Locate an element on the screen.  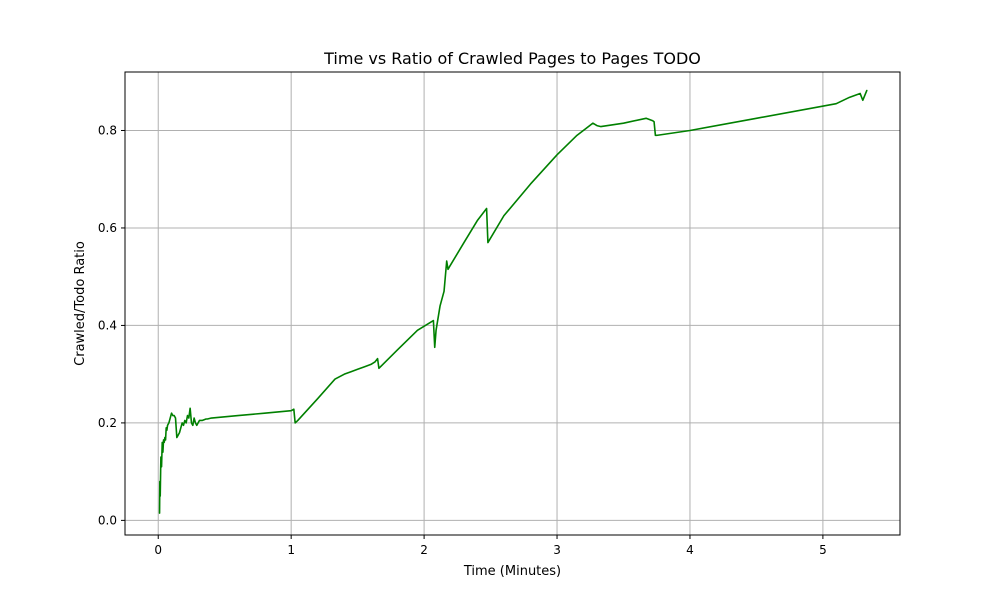
x-axis-label: Time (Minutes) is located at coordinates (512, 571).